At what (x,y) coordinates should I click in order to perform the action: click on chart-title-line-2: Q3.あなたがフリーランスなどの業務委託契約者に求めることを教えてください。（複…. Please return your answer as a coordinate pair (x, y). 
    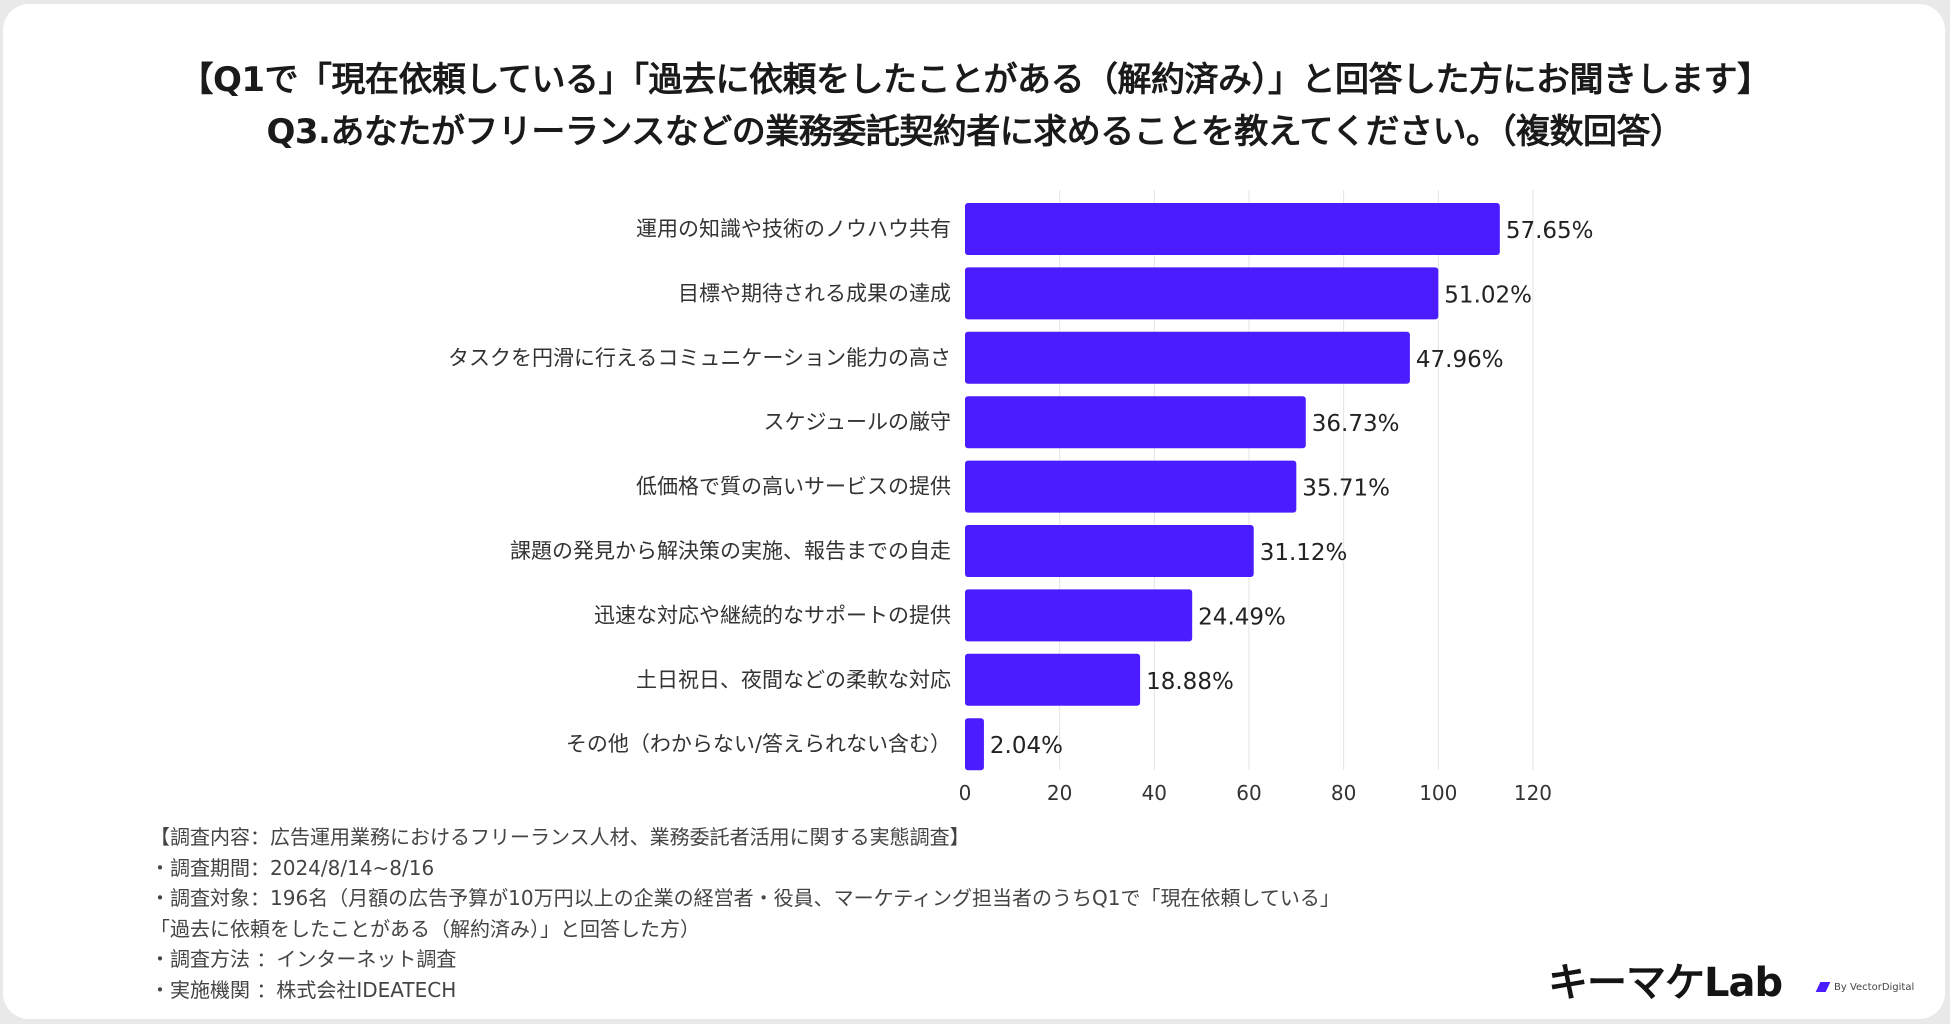
    Looking at the image, I should click on (975, 132).